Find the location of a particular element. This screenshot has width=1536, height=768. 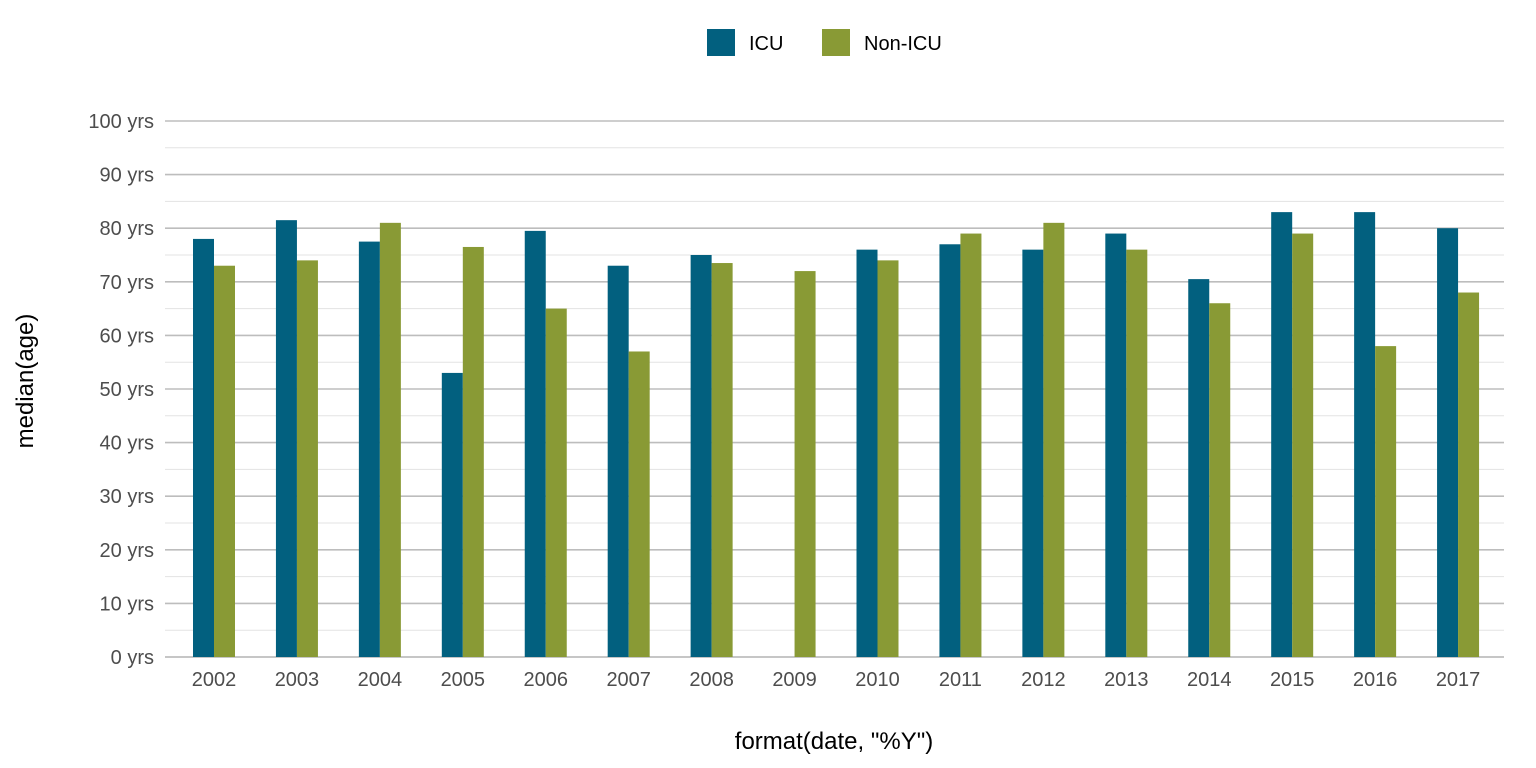

bar-icu-2008 is located at coordinates (701, 456).